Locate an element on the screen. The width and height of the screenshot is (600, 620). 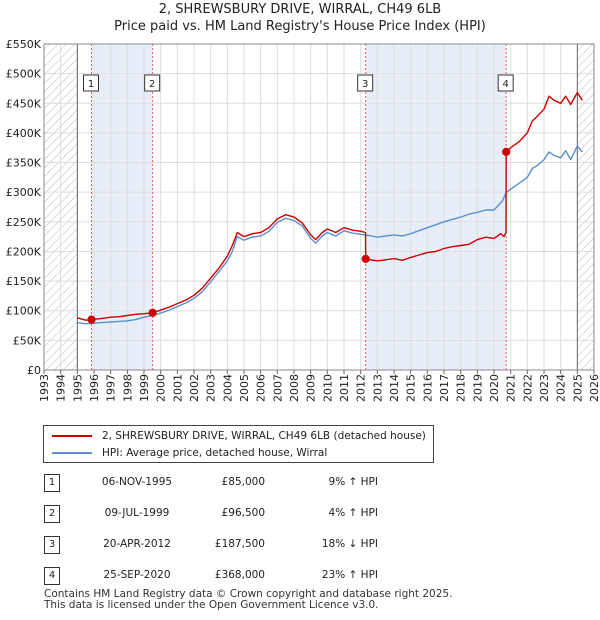
sale-number: 1 is located at coordinates (52, 483).